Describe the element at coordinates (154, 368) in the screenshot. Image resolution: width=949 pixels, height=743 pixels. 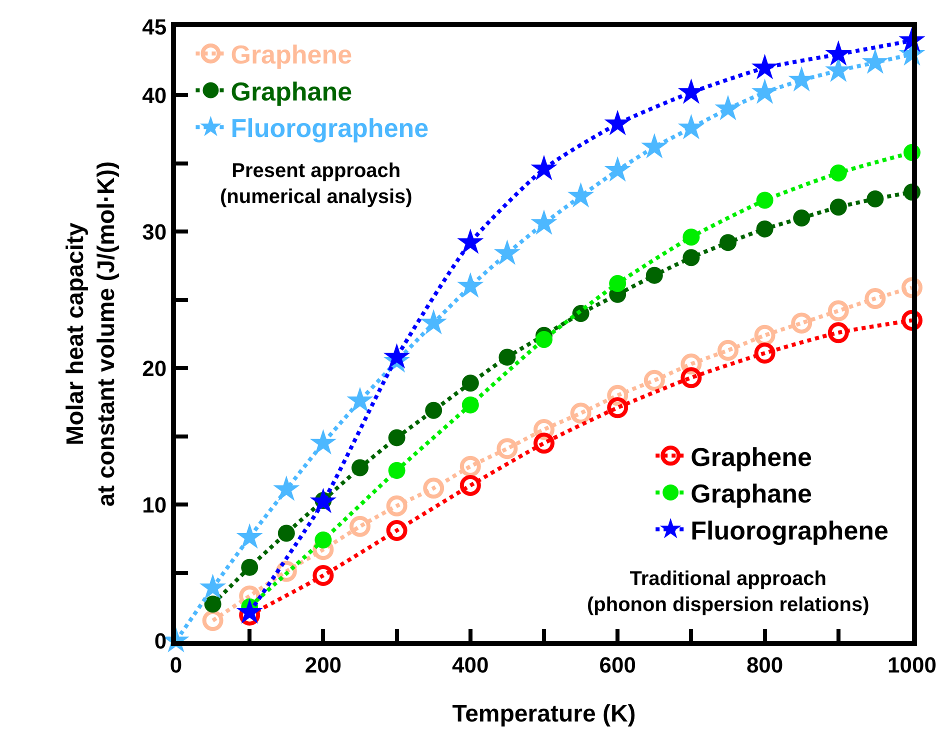
I see `y-tick-label: 20` at that location.